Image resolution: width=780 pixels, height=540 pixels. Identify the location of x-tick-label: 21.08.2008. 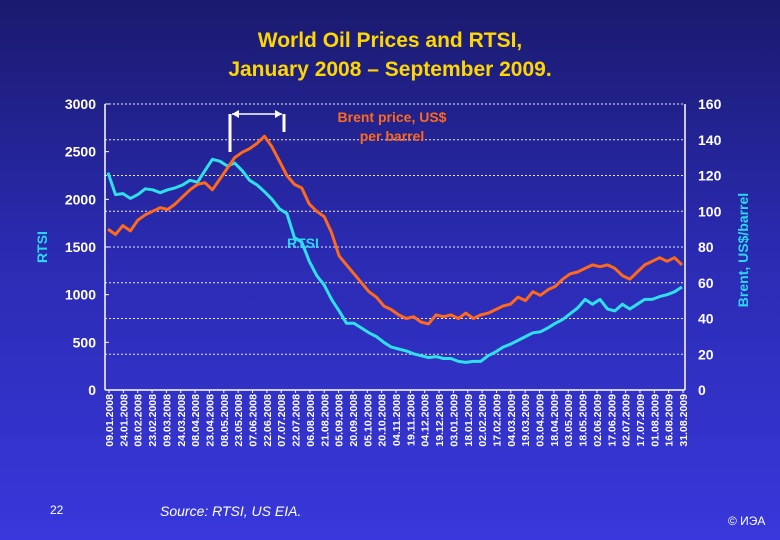
(325, 420).